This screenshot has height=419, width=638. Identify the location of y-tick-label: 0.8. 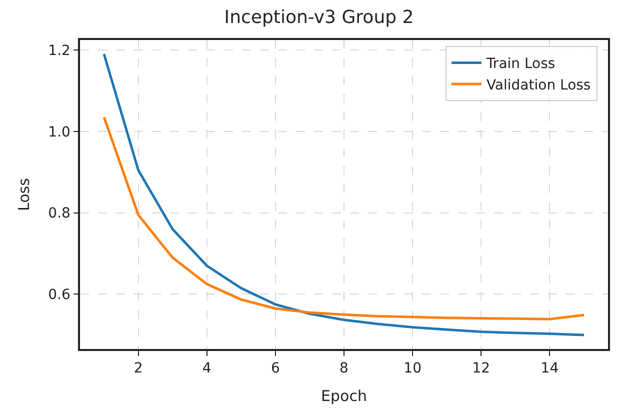
(59, 214).